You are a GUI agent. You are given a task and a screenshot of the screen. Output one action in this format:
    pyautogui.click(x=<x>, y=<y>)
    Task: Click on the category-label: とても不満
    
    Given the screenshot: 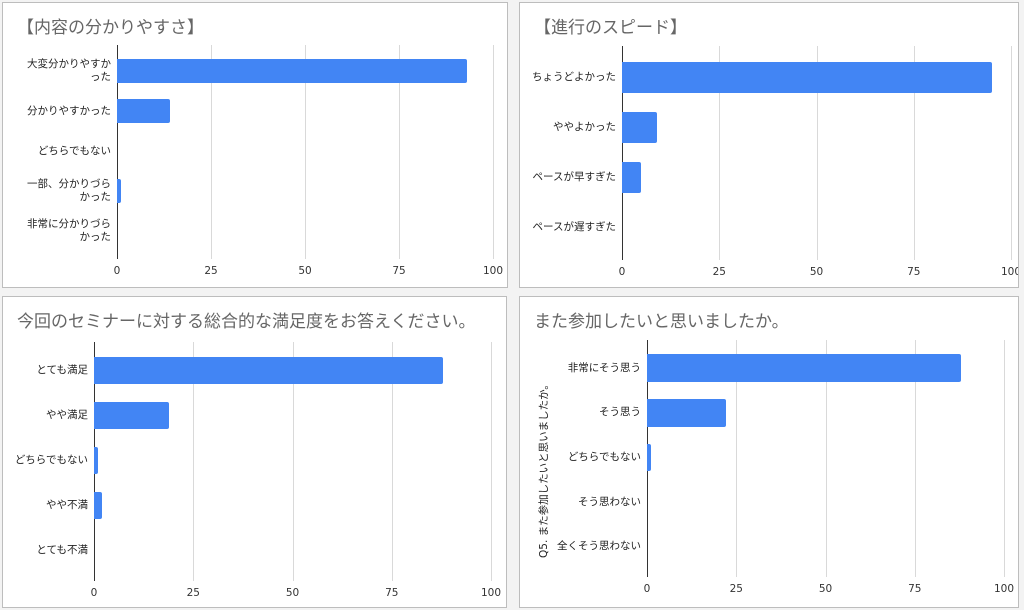 What is the action you would take?
    pyautogui.click(x=62, y=550)
    